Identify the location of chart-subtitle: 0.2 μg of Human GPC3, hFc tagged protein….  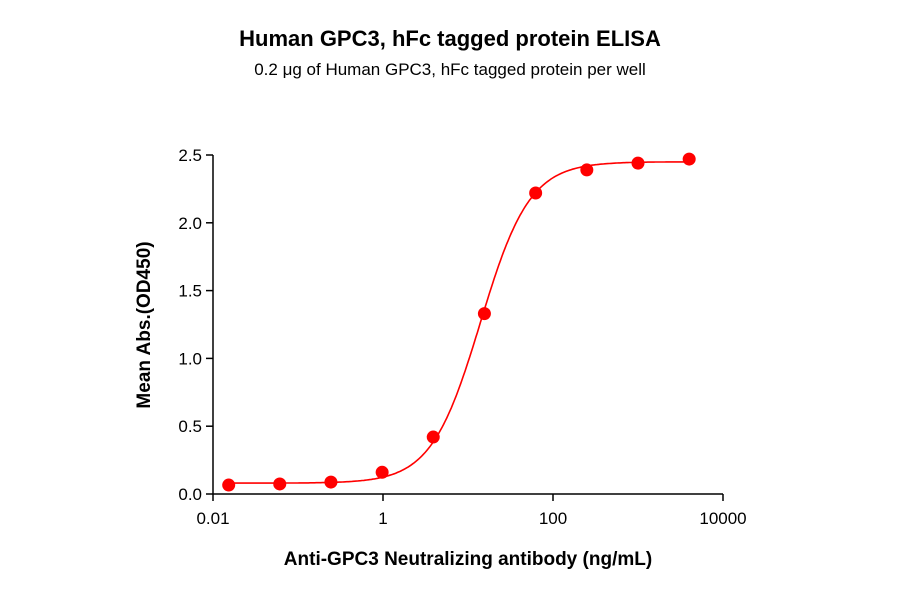
(450, 69).